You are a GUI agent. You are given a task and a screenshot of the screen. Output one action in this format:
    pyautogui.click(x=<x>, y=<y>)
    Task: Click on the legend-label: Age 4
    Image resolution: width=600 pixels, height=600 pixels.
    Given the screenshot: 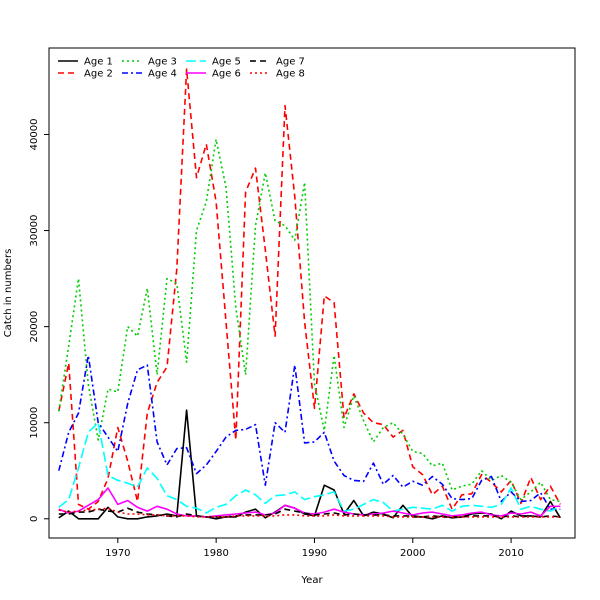 What is the action you would take?
    pyautogui.click(x=162, y=74)
    